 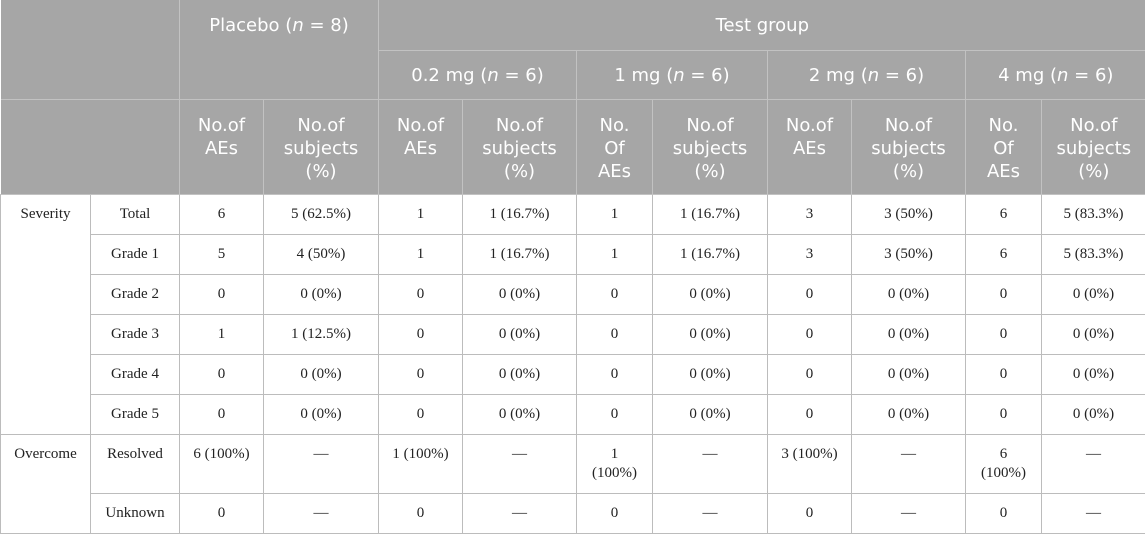 I want to click on header-dose-3: 4 mg (n = 6), so click(x=1055, y=75).